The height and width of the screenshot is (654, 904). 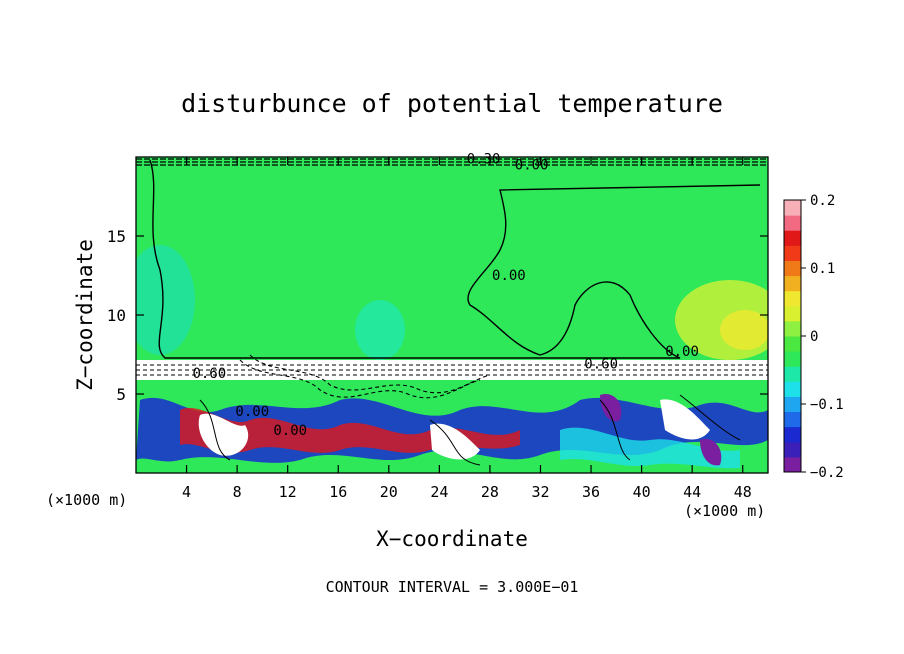 I want to click on colorbar-tick-label: 0.2, so click(x=822, y=201).